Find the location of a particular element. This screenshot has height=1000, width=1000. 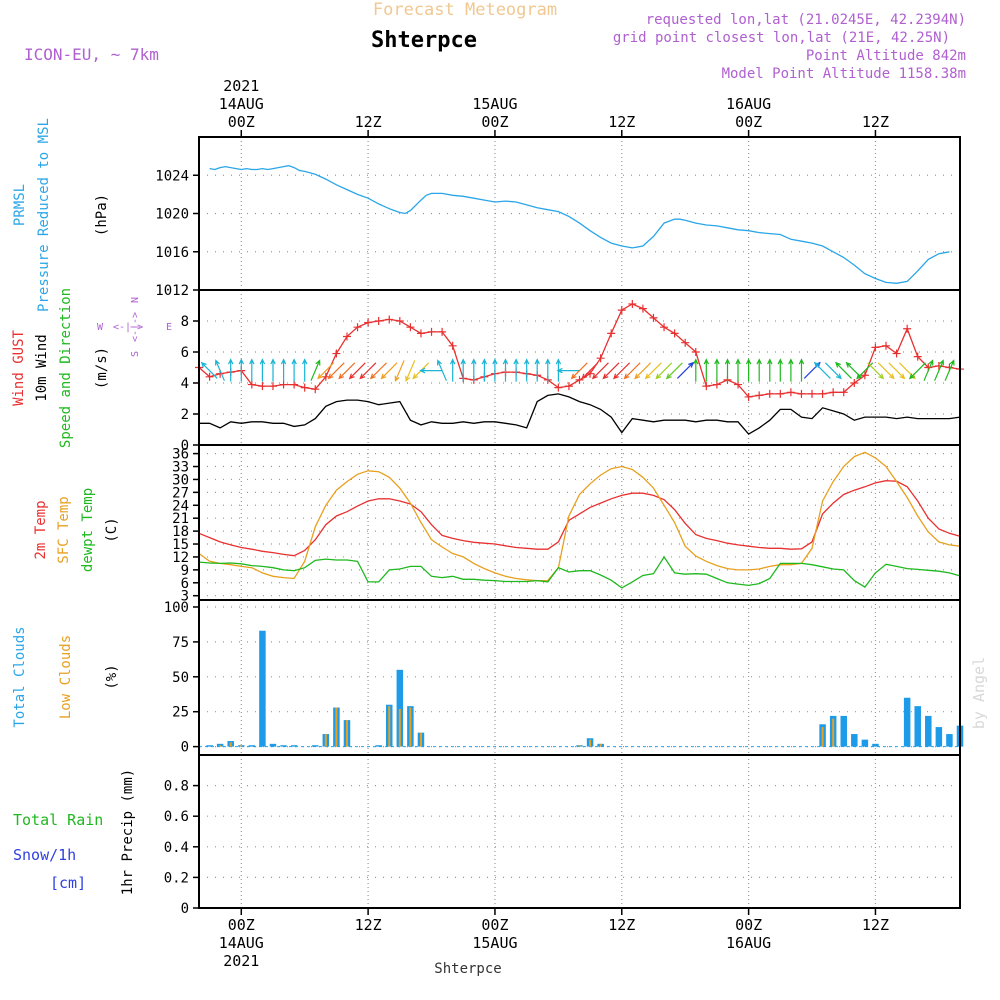

wind-frame is located at coordinates (579, 367).